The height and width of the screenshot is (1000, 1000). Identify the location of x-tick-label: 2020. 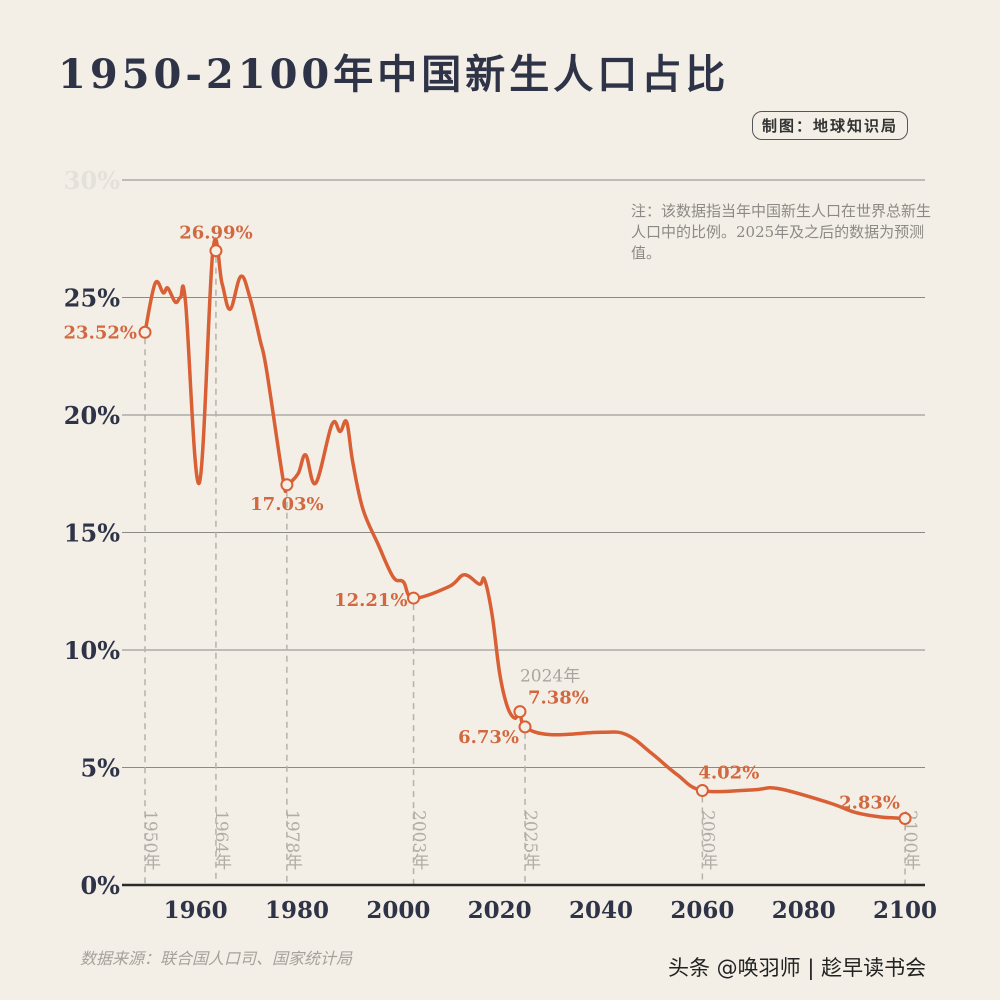
(500, 910).